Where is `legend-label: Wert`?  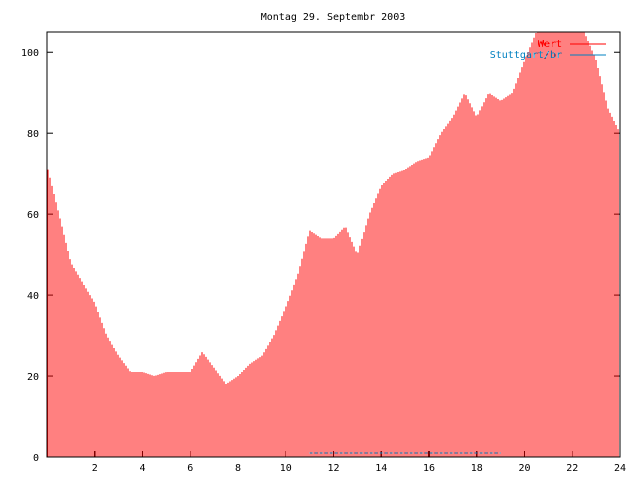 legend-label: Wert is located at coordinates (550, 44).